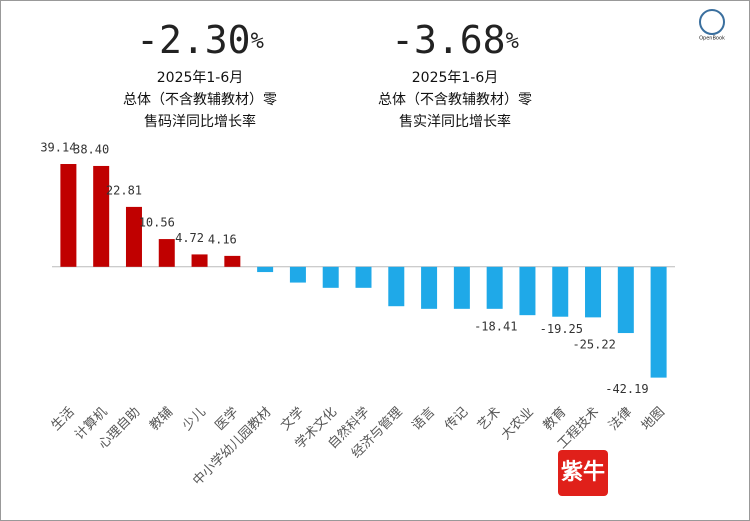  What do you see at coordinates (124, 190) in the screenshot?
I see `value-label: 22.81` at bounding box center [124, 190].